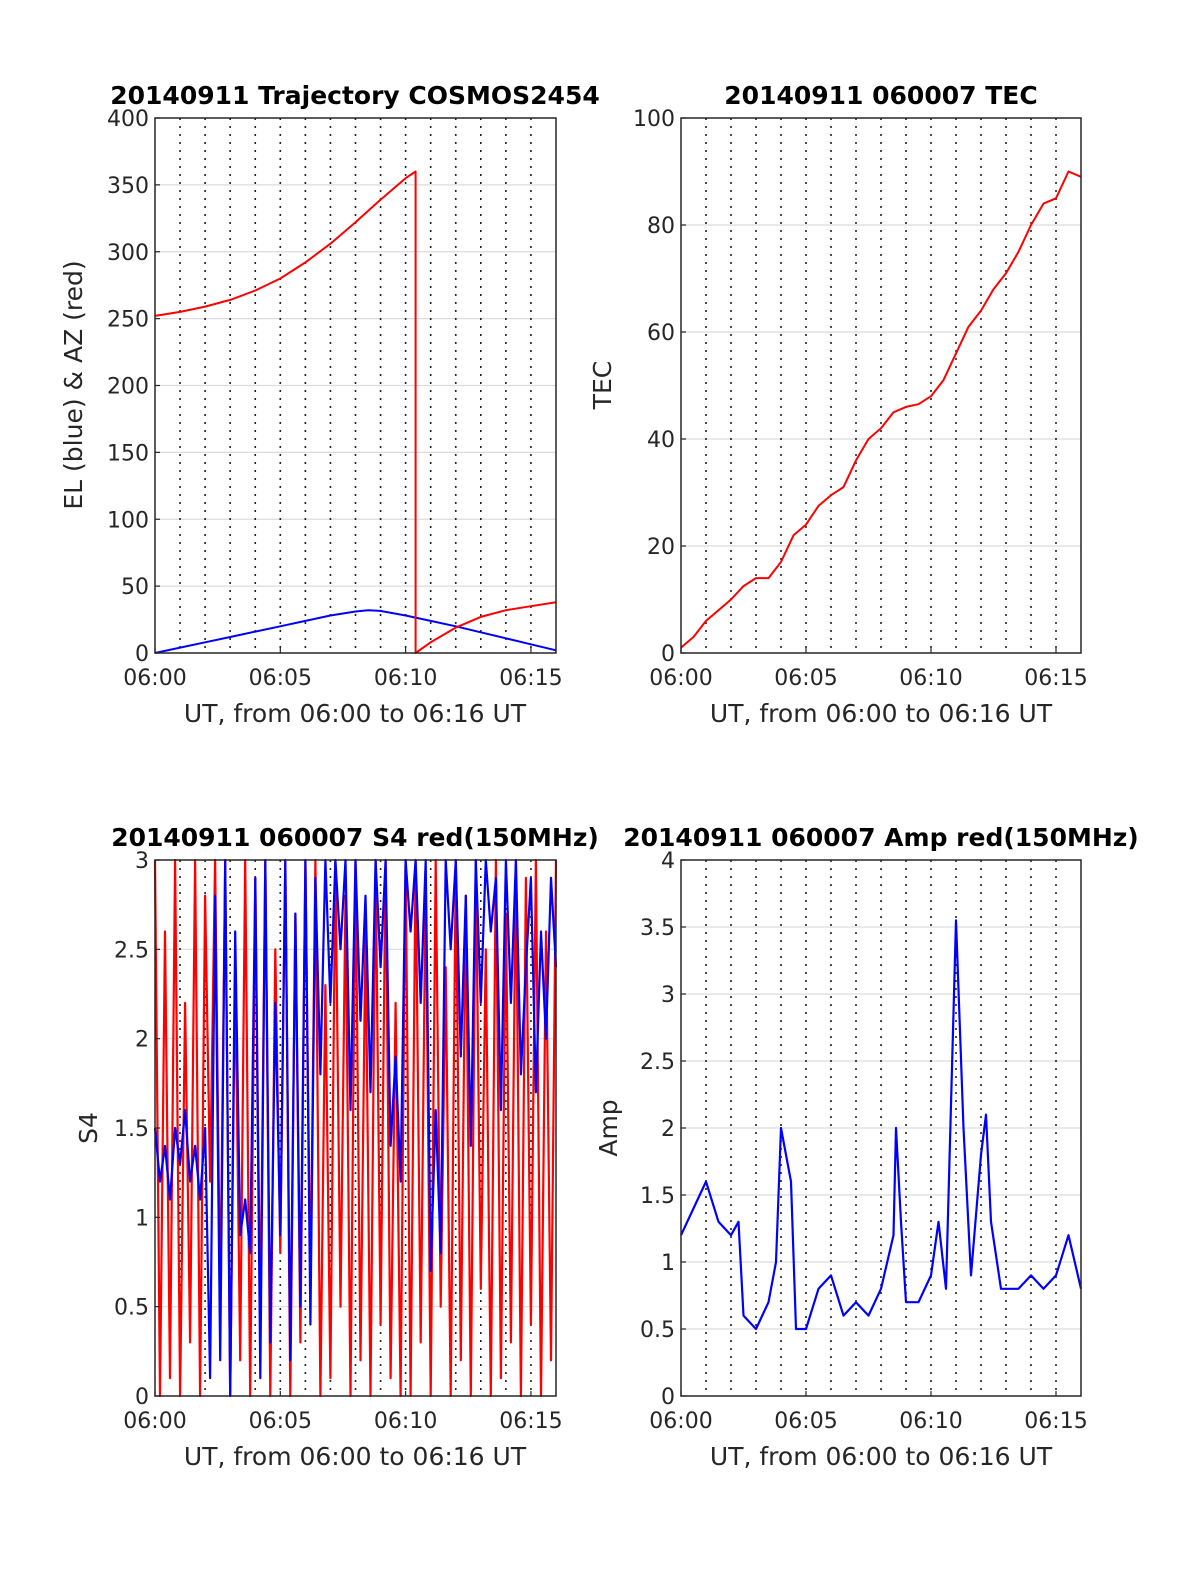 The width and height of the screenshot is (1200, 1575). What do you see at coordinates (881, 837) in the screenshot?
I see `chart-title: 20140911 060007 Amp red(150MHz)` at bounding box center [881, 837].